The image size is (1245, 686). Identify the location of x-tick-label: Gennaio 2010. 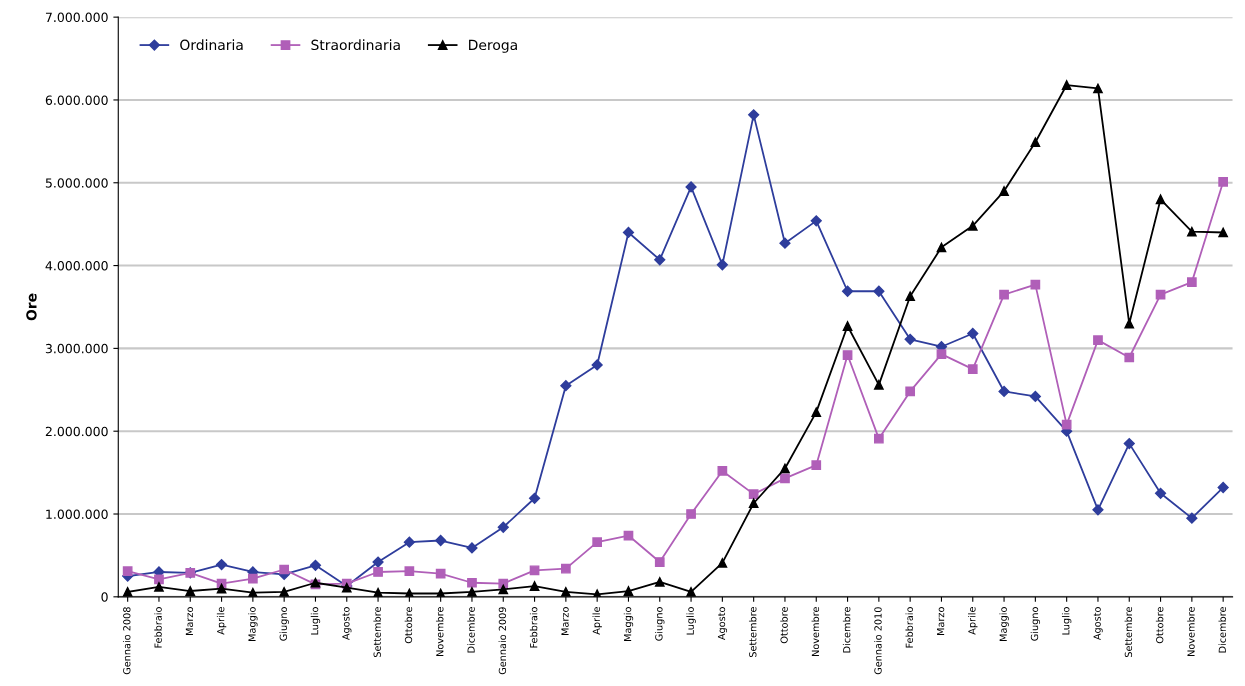
(878, 641).